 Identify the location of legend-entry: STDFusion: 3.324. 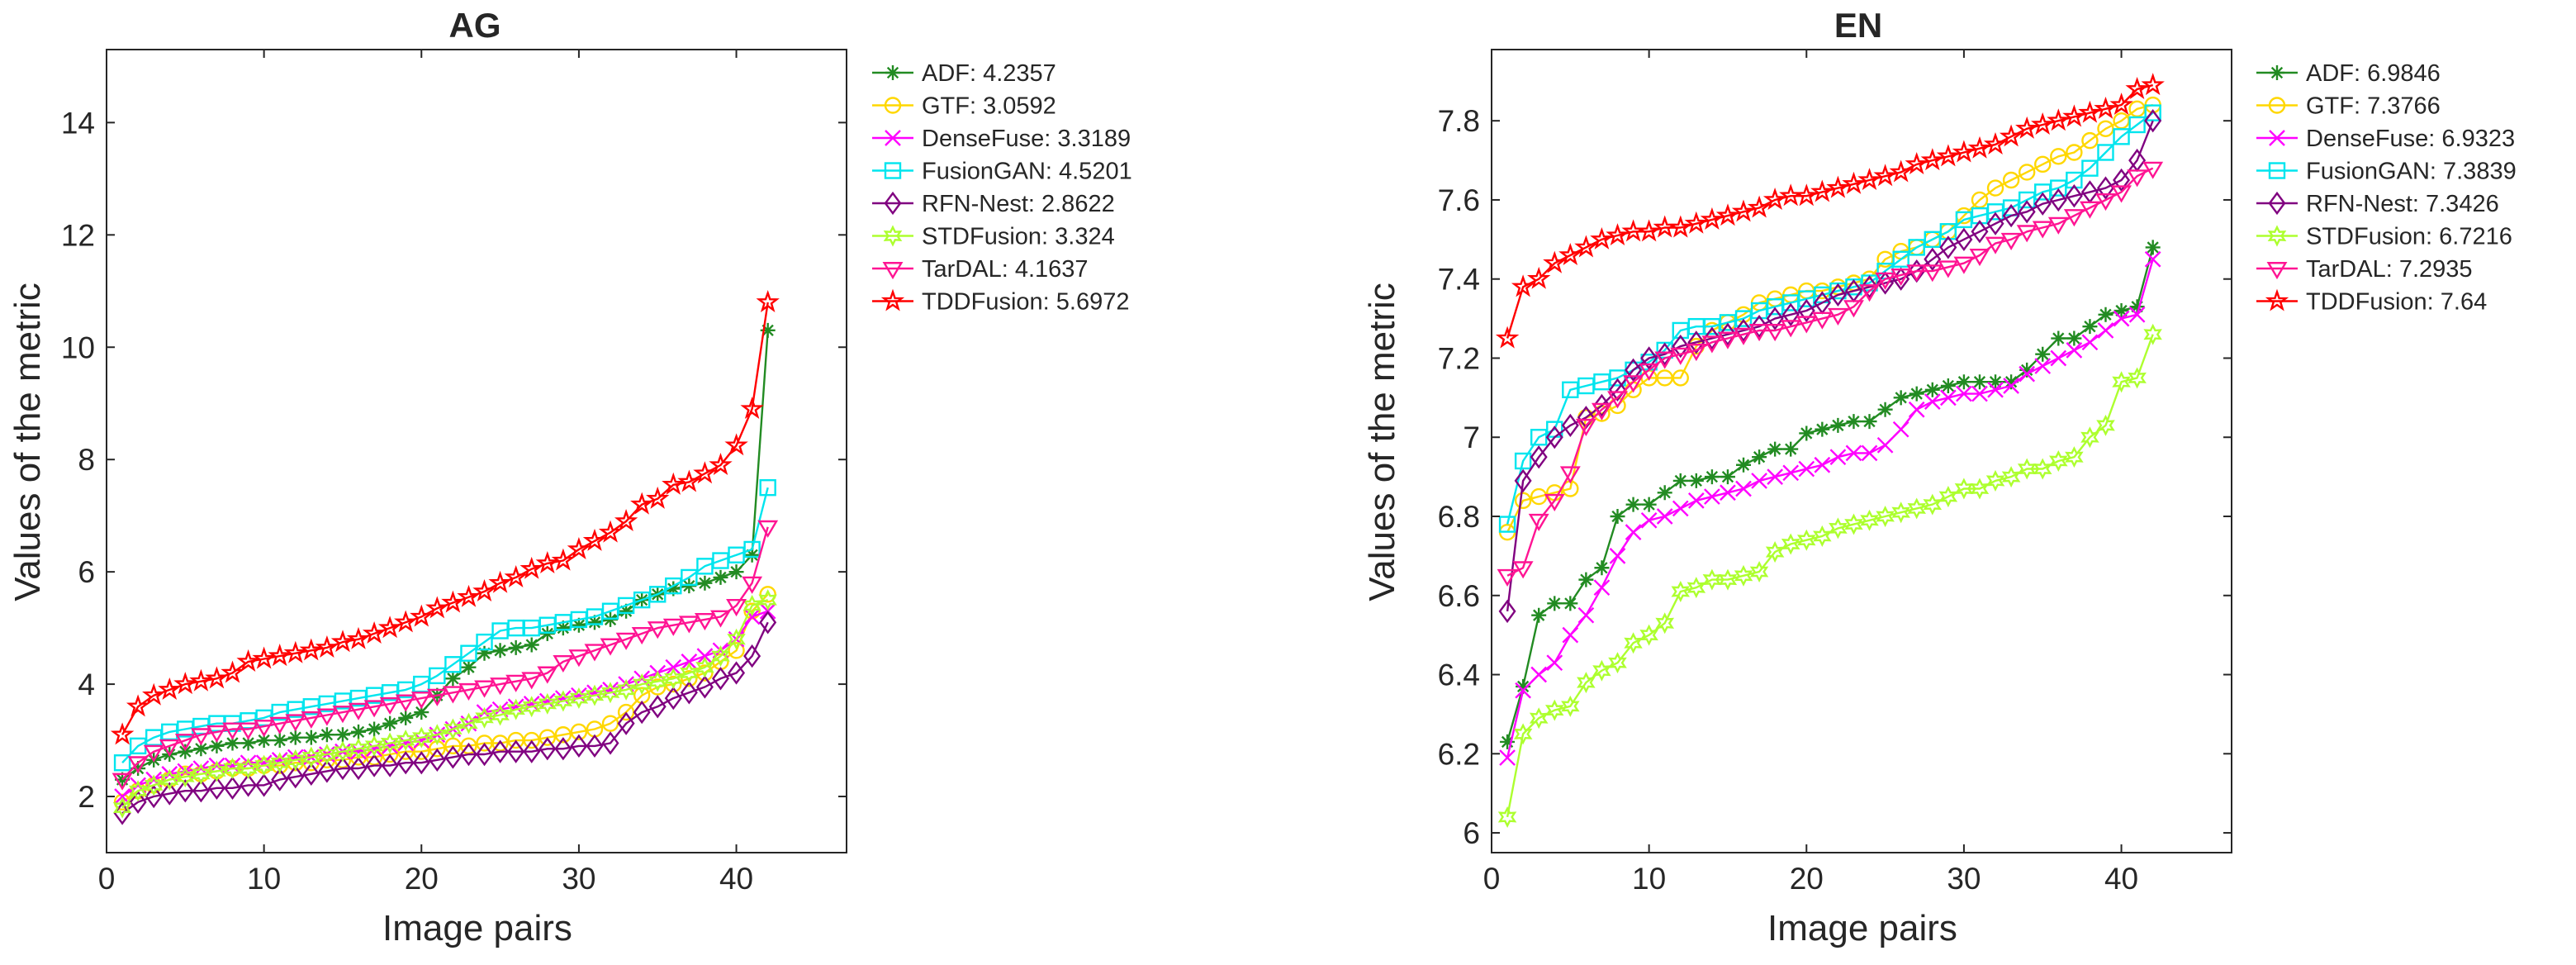
(1018, 237).